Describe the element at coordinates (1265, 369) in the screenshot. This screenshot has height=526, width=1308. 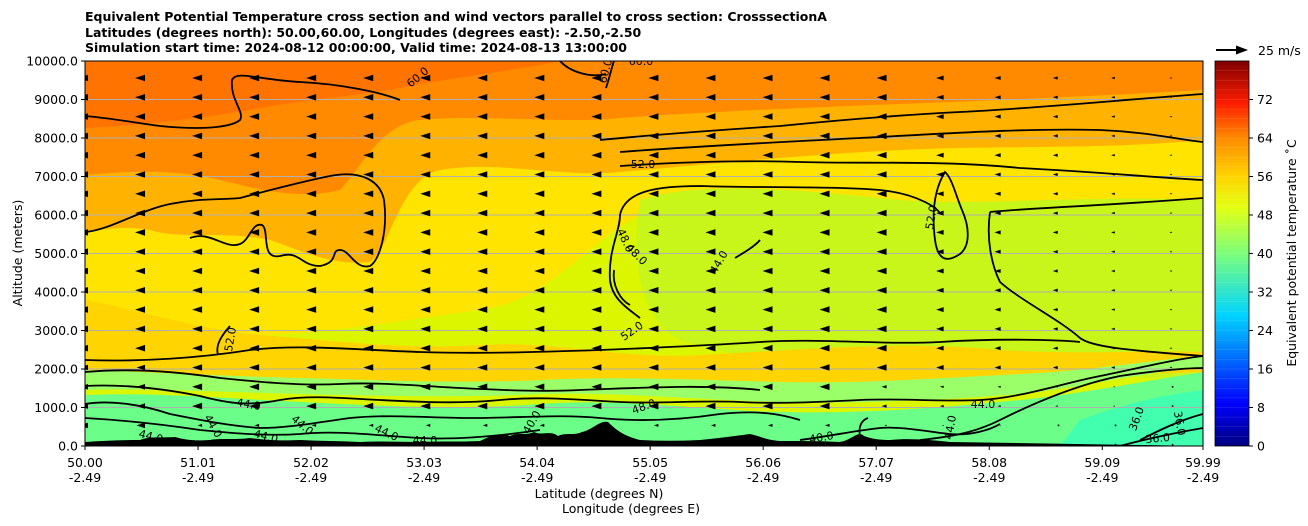
I see `colorbar-tick-label: 16` at that location.